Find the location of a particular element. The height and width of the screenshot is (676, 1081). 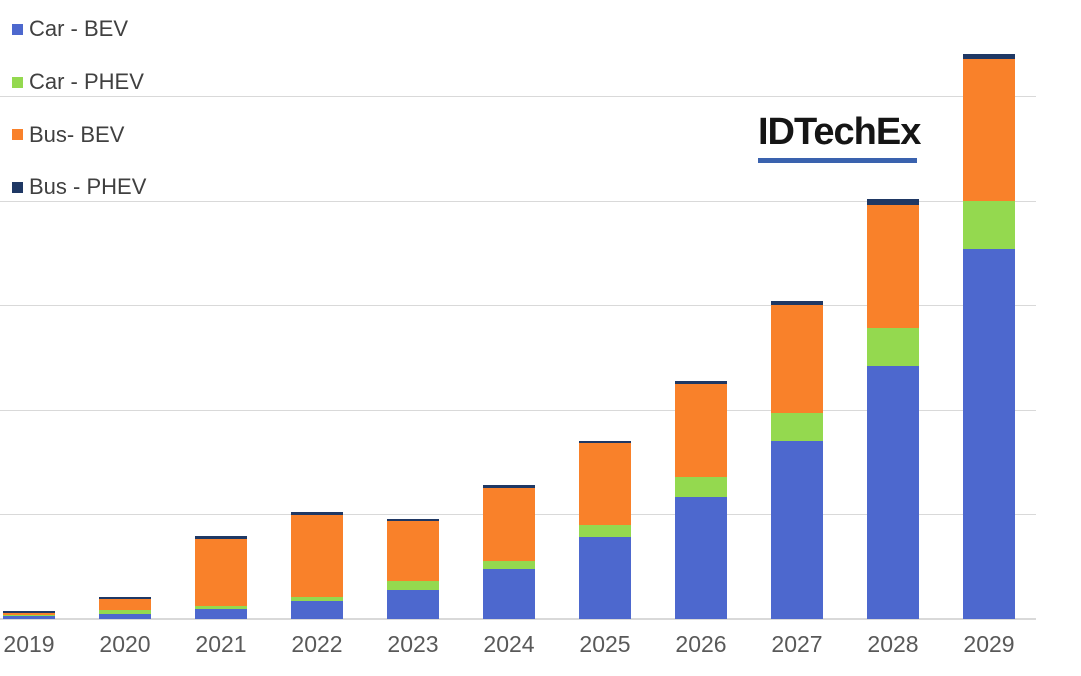

bar-segment-2021-bus-bev is located at coordinates (221, 572).